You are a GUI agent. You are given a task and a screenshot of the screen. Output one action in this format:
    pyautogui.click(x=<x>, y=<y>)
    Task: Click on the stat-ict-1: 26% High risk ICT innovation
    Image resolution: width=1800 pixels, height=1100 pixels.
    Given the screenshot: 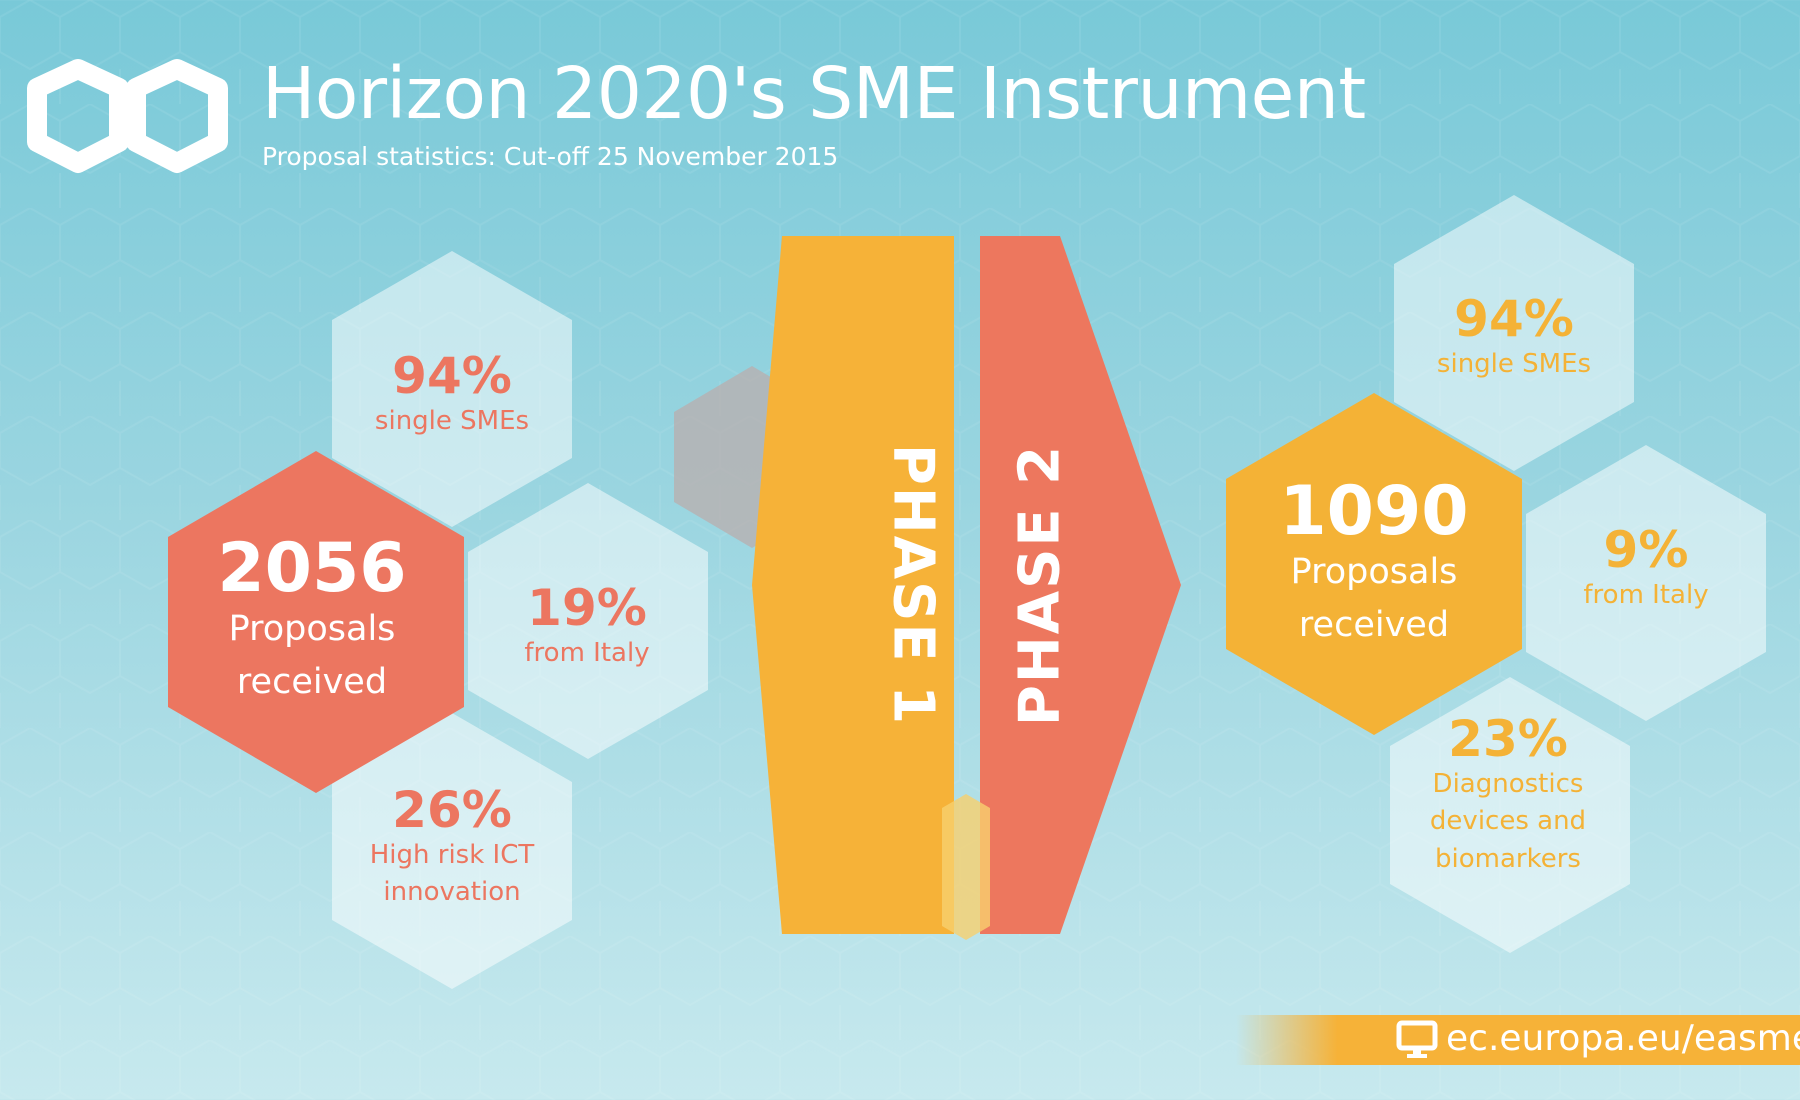 What is the action you would take?
    pyautogui.click(x=452, y=848)
    